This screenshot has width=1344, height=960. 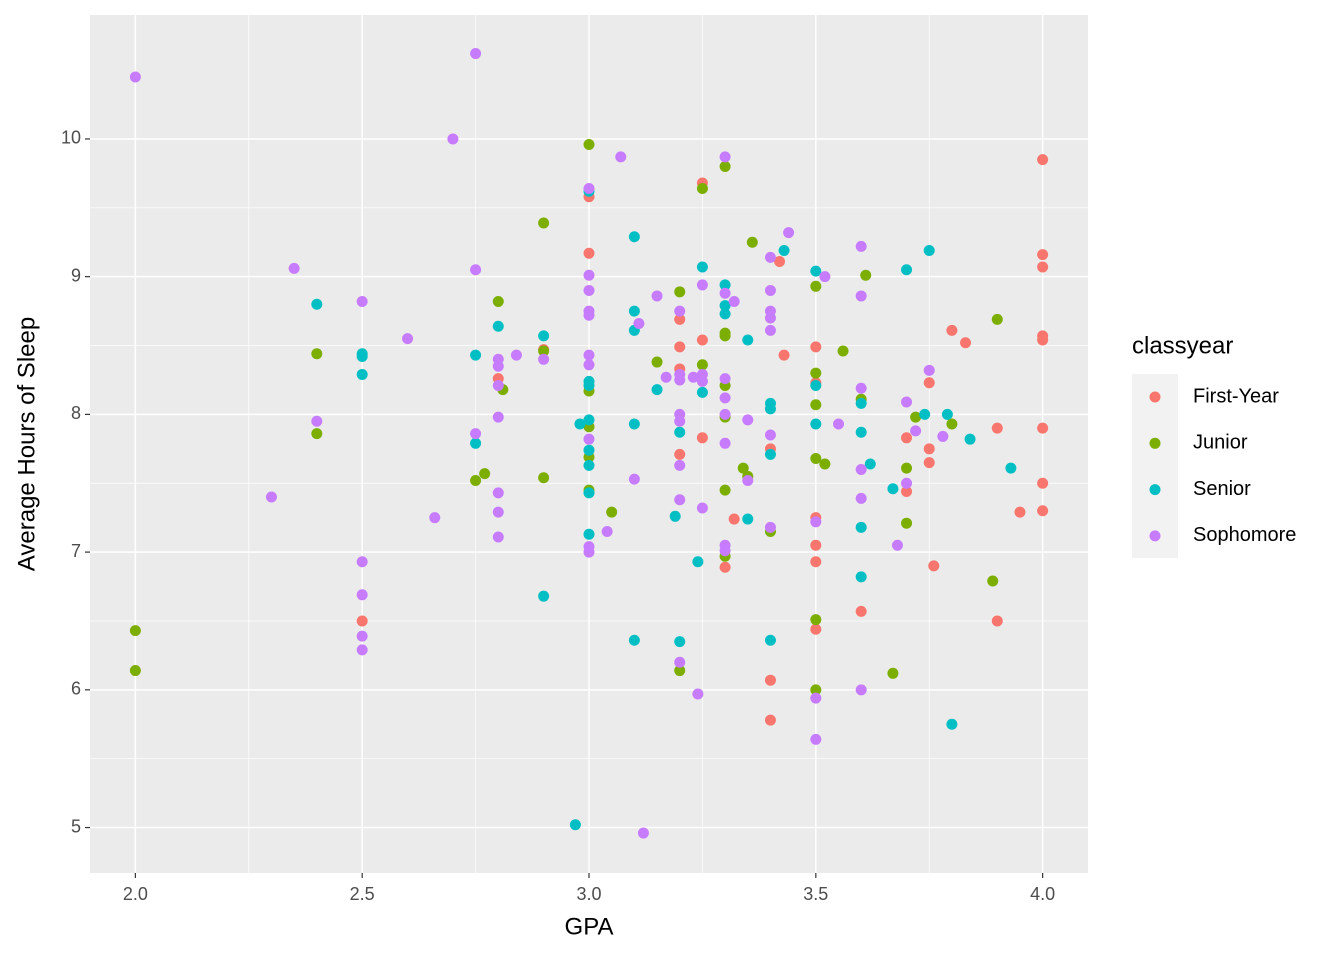 I want to click on y-tick-label: 6, so click(x=76, y=689).